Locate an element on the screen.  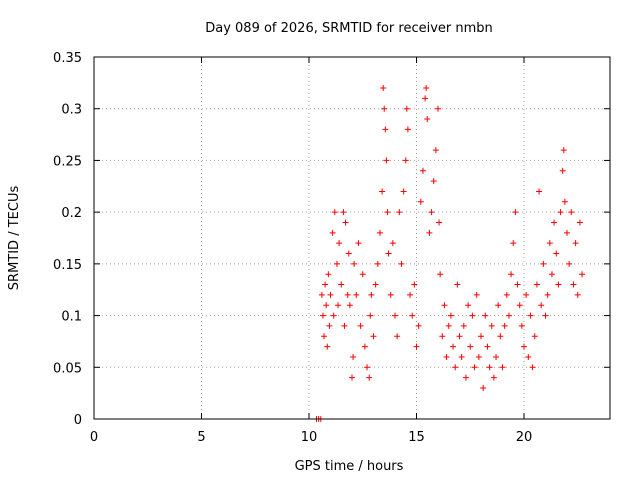
y-tick-label: 0.15 is located at coordinates (67, 265).